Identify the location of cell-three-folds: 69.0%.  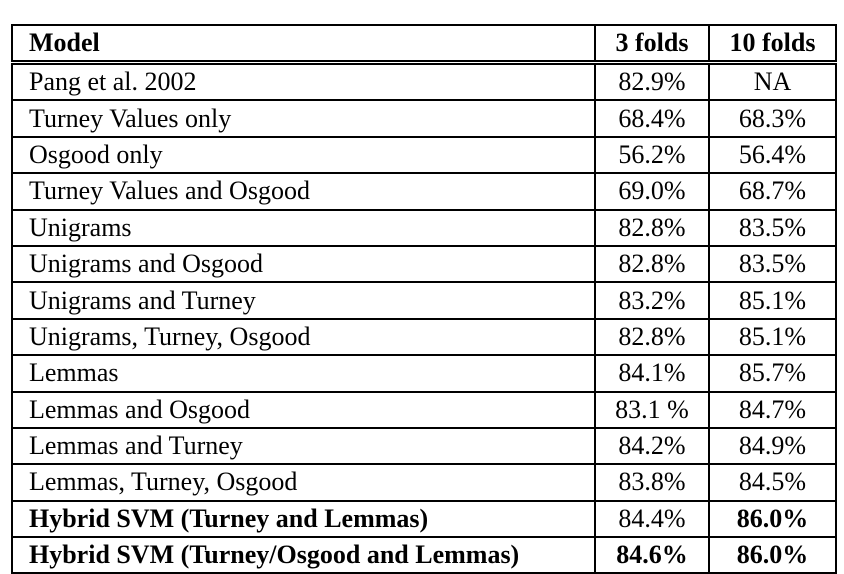
(652, 191).